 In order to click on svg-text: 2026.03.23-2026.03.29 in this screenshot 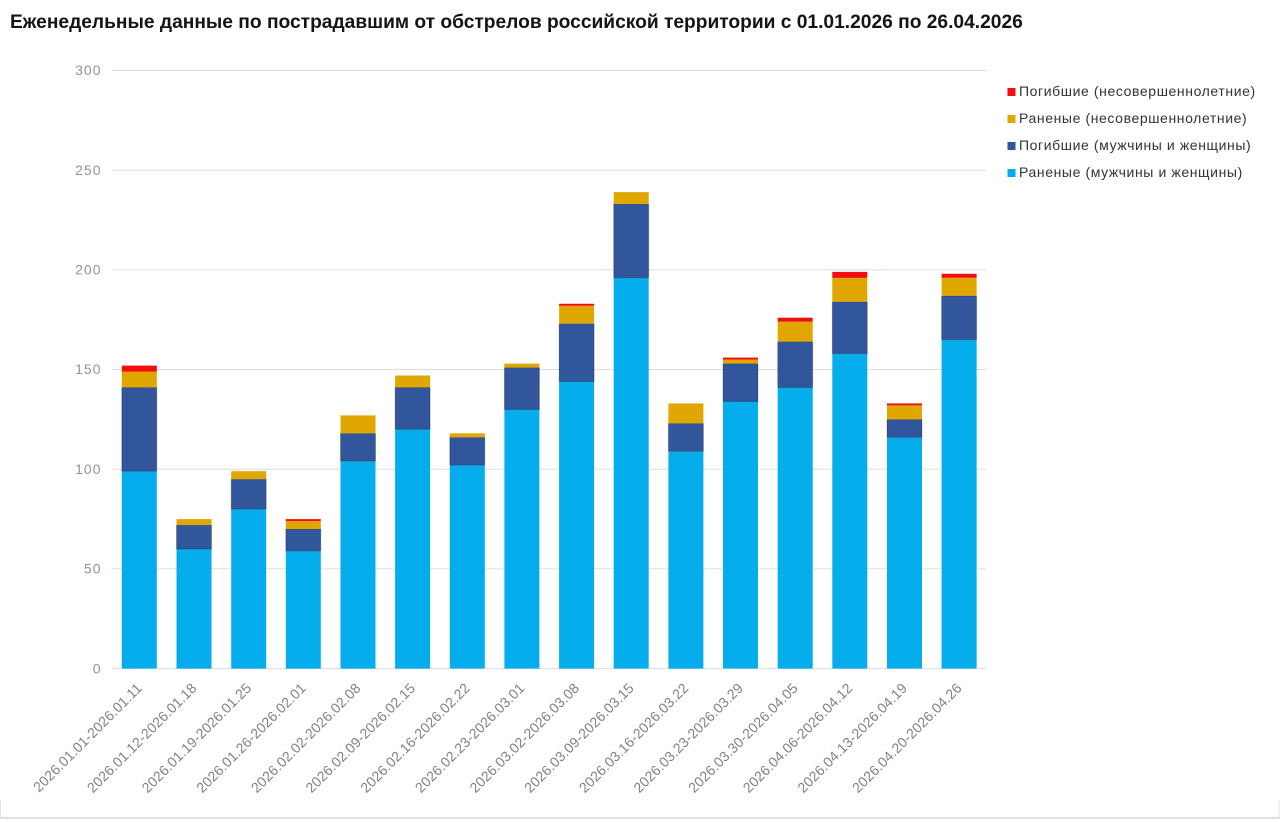, I will do `click(688, 738)`.